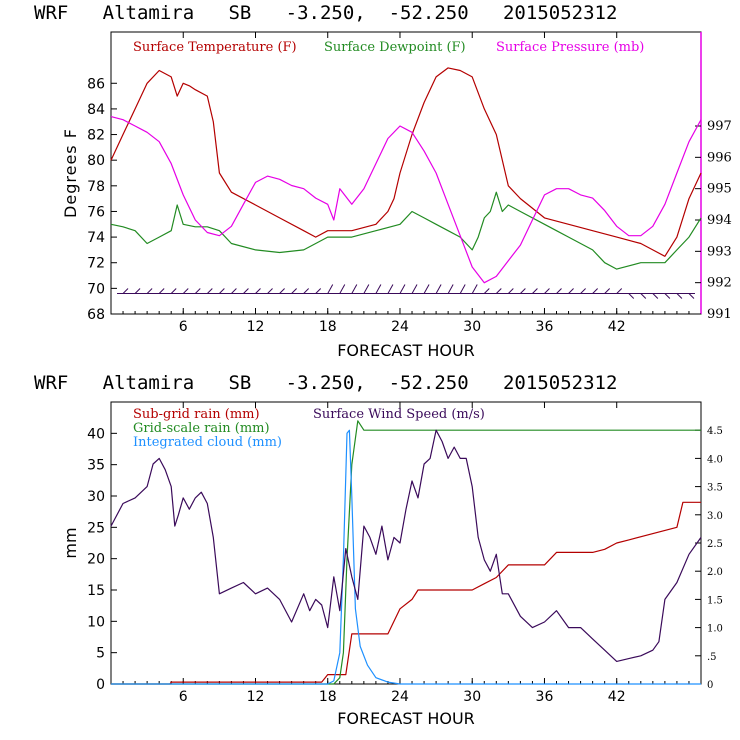  Describe the element at coordinates (406, 230) in the screenshot. I see `series-surface-dewpoint-f` at that location.